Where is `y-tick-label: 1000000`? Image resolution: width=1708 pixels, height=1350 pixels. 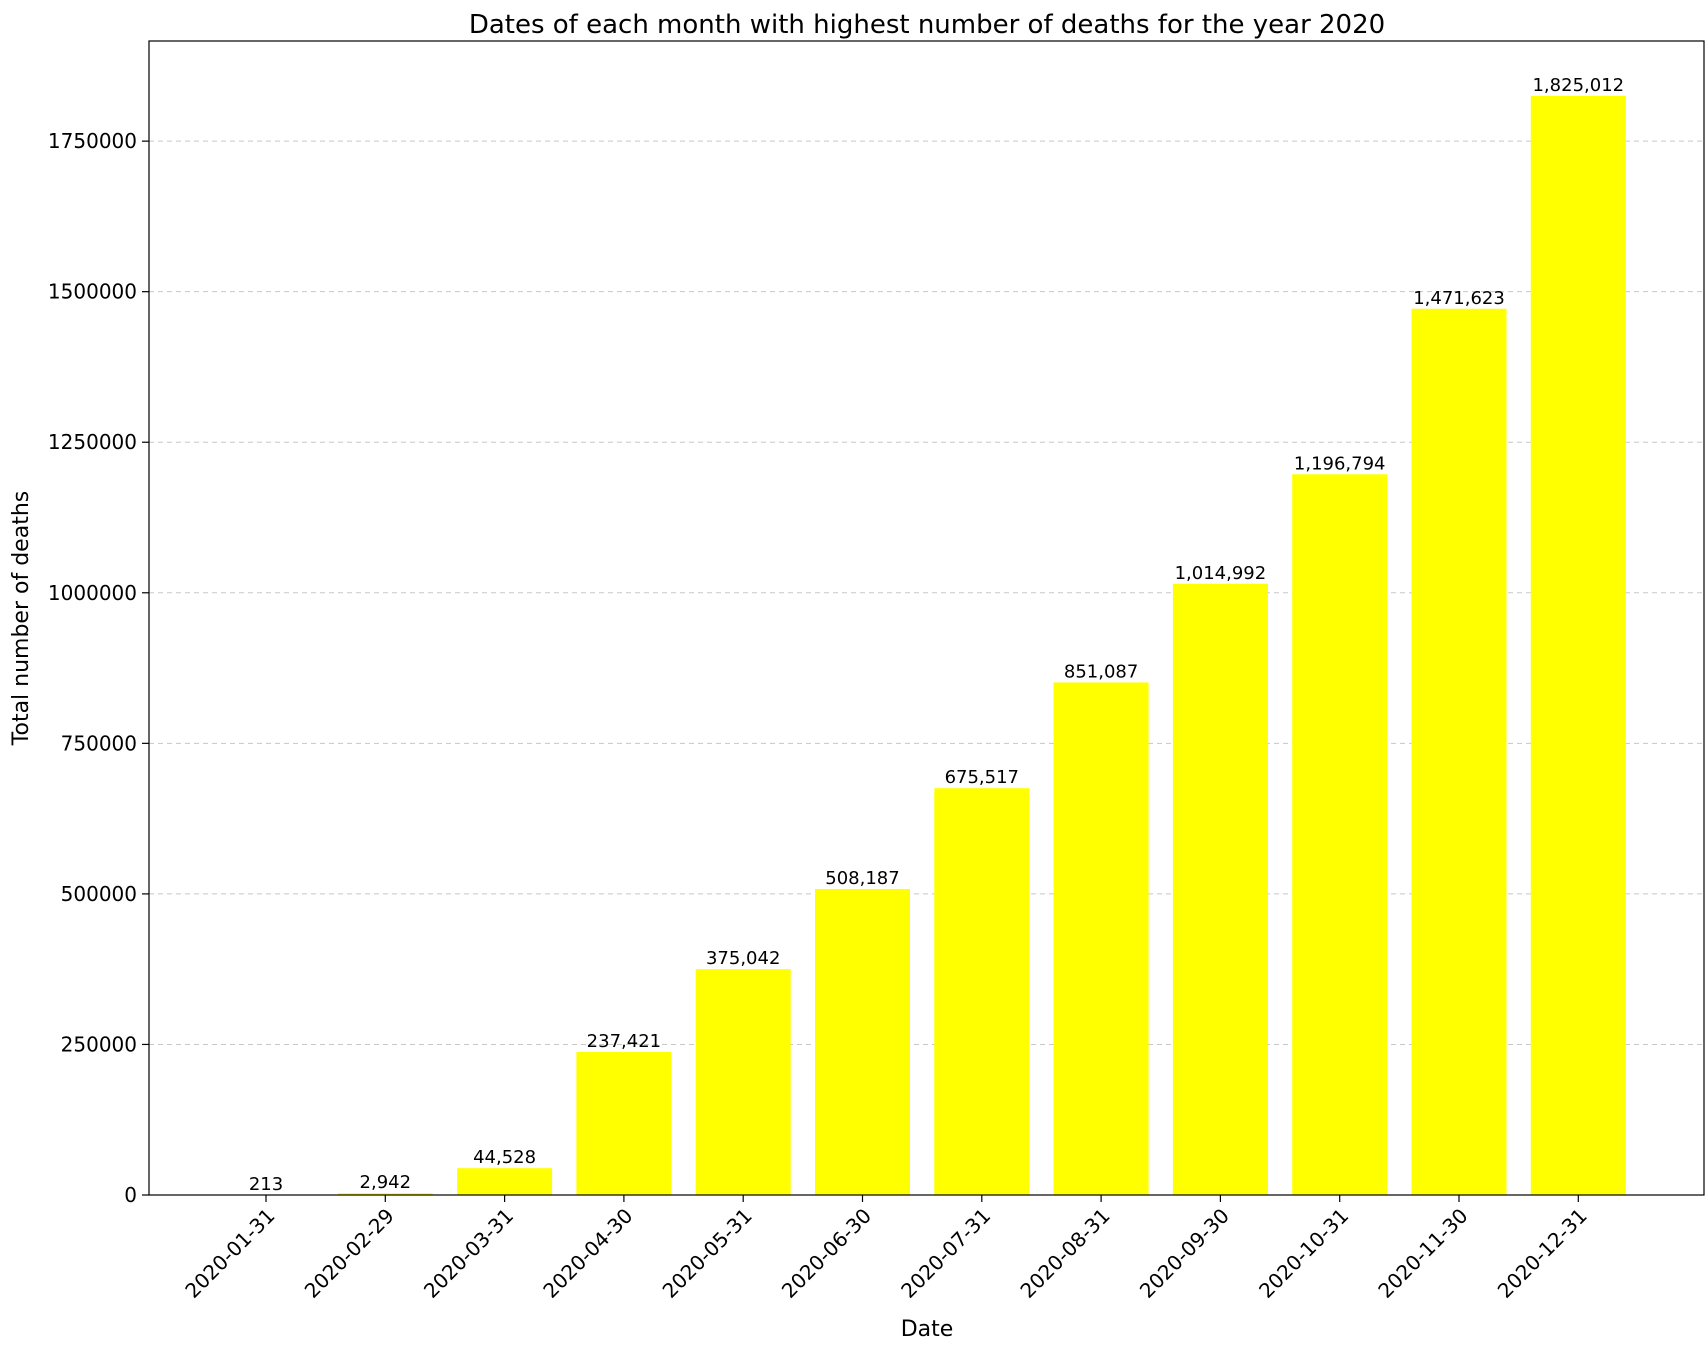 y-tick-label: 1000000 is located at coordinates (92, 593).